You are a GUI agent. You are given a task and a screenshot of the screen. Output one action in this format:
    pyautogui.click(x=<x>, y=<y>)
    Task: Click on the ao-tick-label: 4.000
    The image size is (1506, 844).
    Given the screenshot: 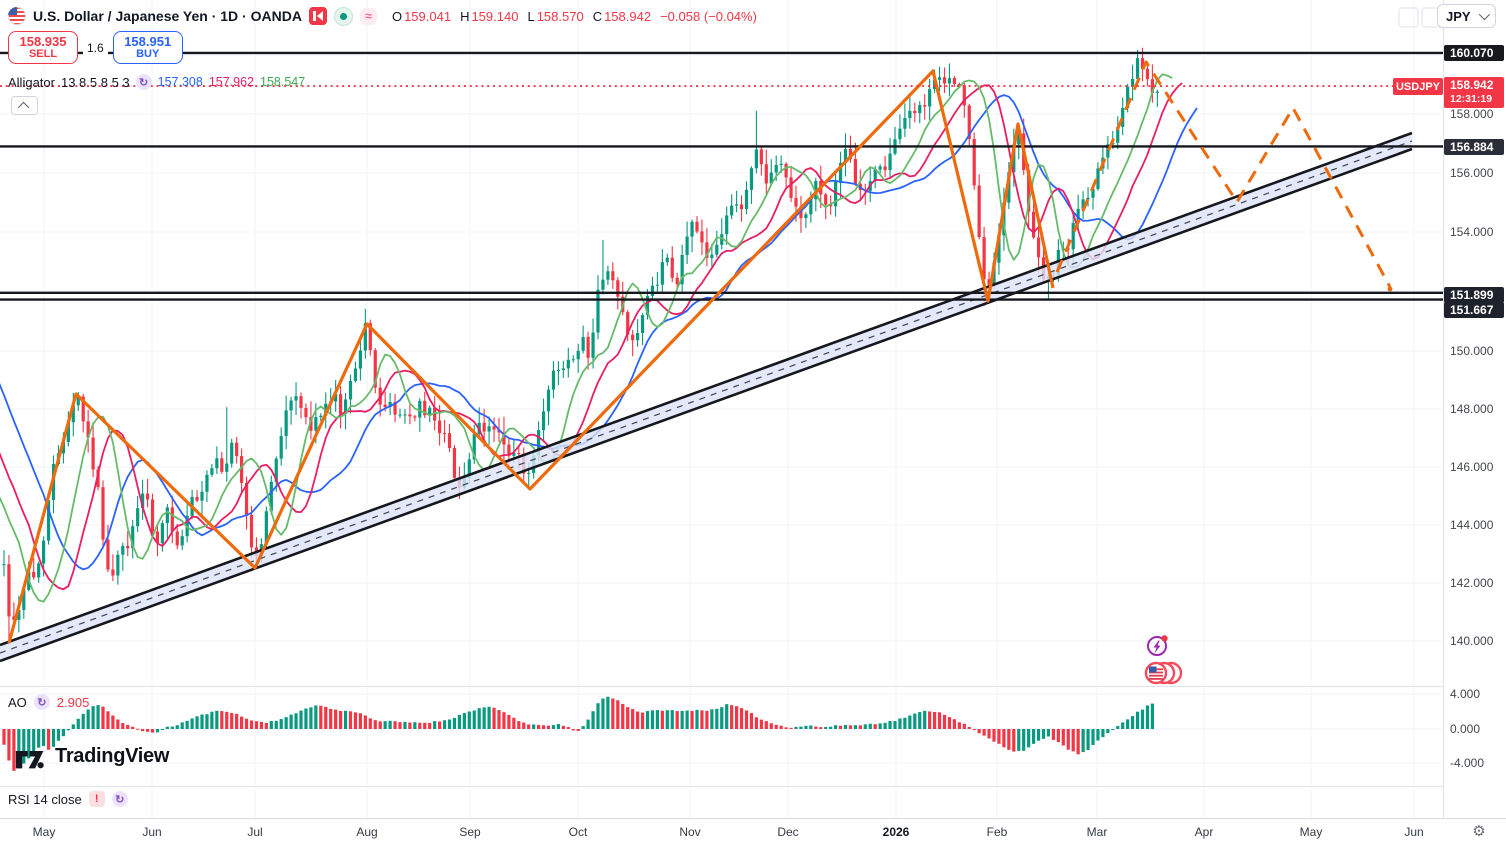 What is the action you would take?
    pyautogui.click(x=1465, y=694)
    